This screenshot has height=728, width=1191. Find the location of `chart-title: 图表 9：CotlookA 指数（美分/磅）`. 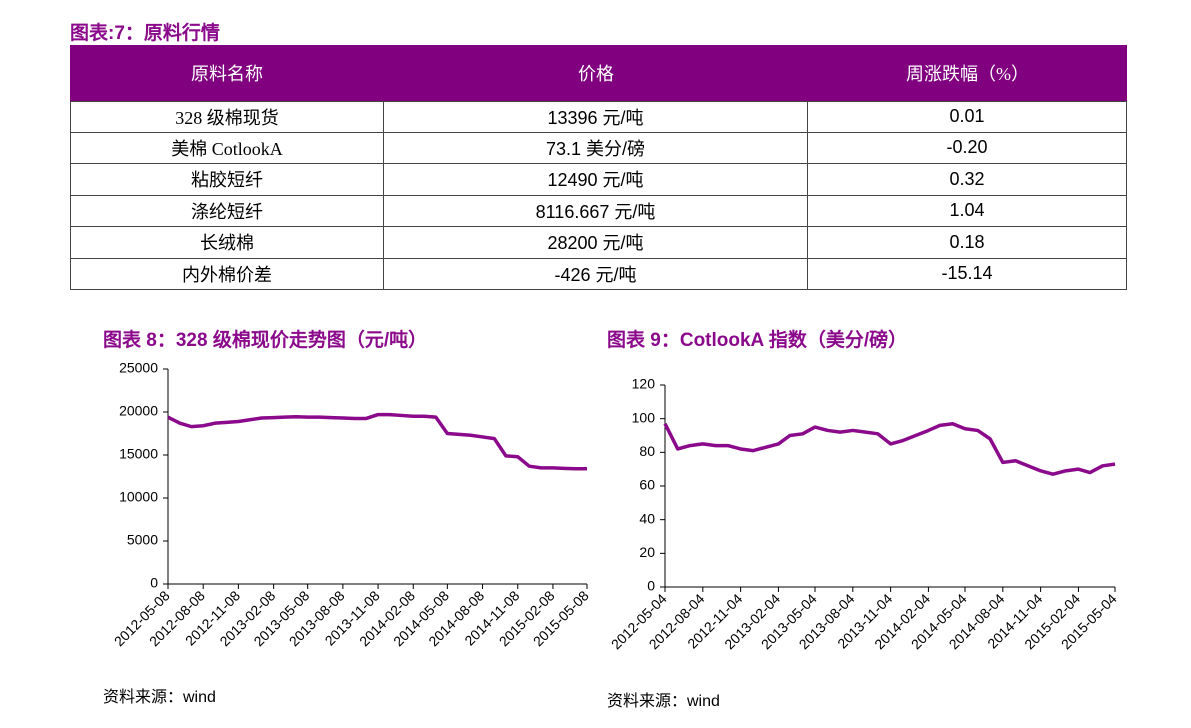

chart-title: 图表 9：CotlookA 指数（美分/磅） is located at coordinates (757, 339).